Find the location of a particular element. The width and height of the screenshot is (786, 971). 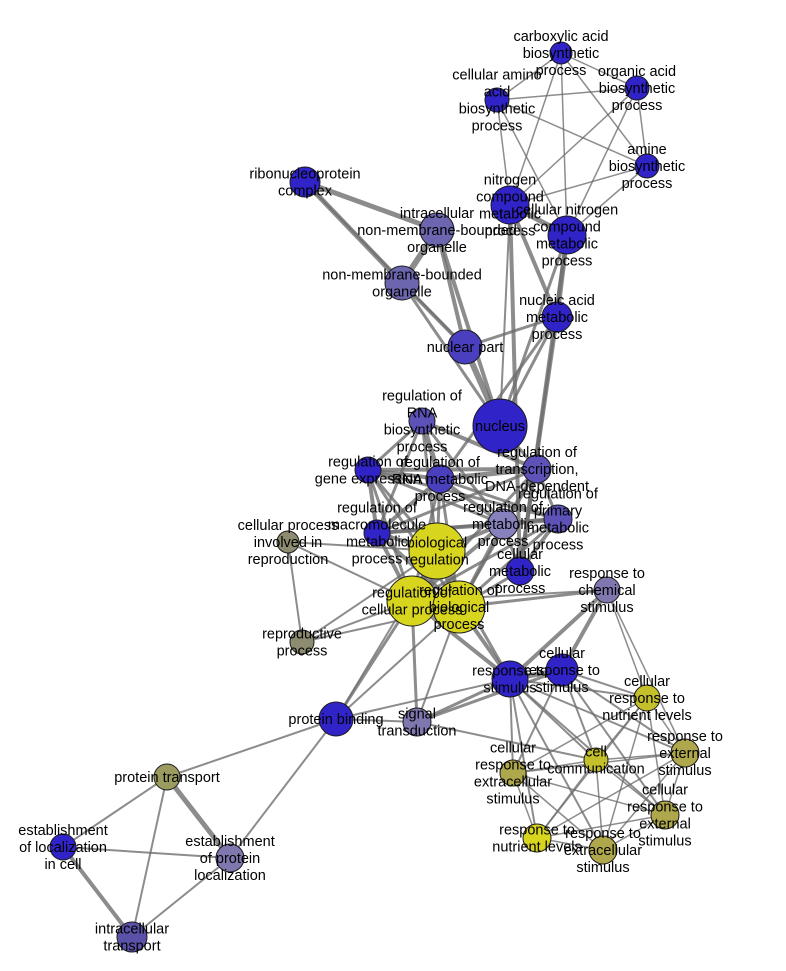

node-label: RNA metabolic is located at coordinates (440, 480).